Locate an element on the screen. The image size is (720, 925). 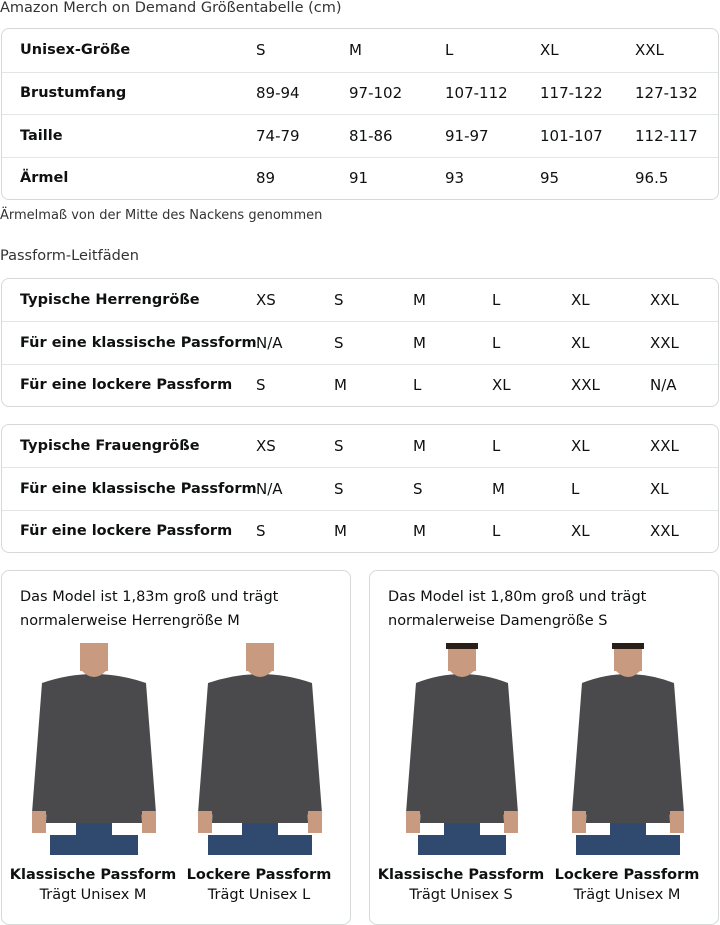
table-cell: 89 is located at coordinates (266, 178).